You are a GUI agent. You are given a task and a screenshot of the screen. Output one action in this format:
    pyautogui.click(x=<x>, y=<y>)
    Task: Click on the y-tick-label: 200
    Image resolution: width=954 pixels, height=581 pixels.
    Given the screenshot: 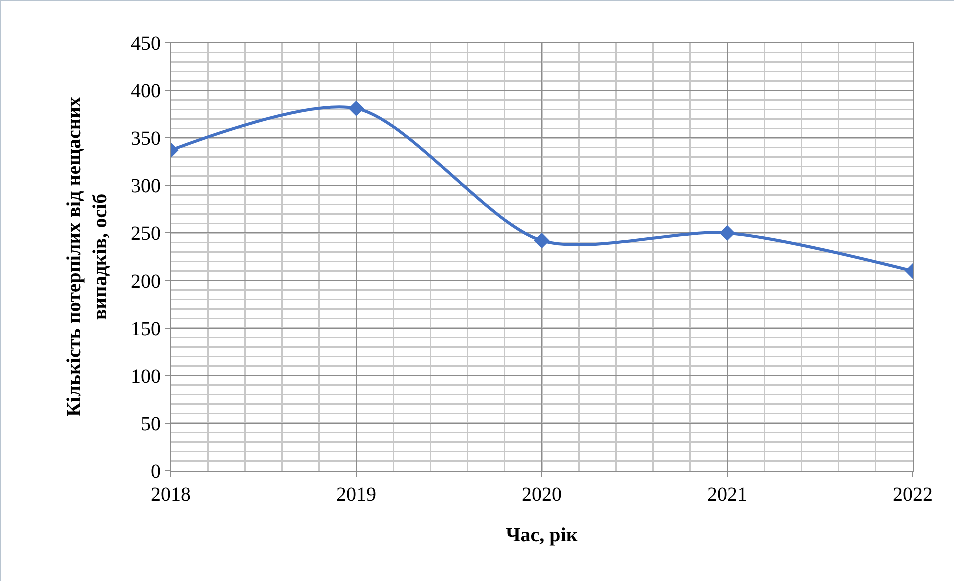 What is the action you would take?
    pyautogui.click(x=146, y=281)
    